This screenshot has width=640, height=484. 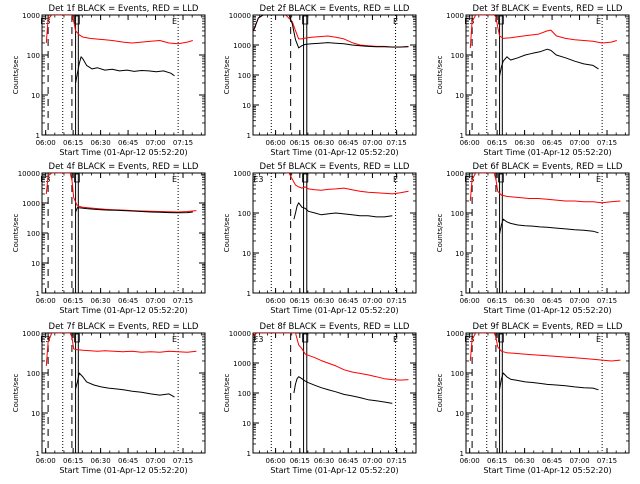 I want to click on panel-title: Det 5f BLACK = Events, RED = LLD, so click(x=335, y=167).